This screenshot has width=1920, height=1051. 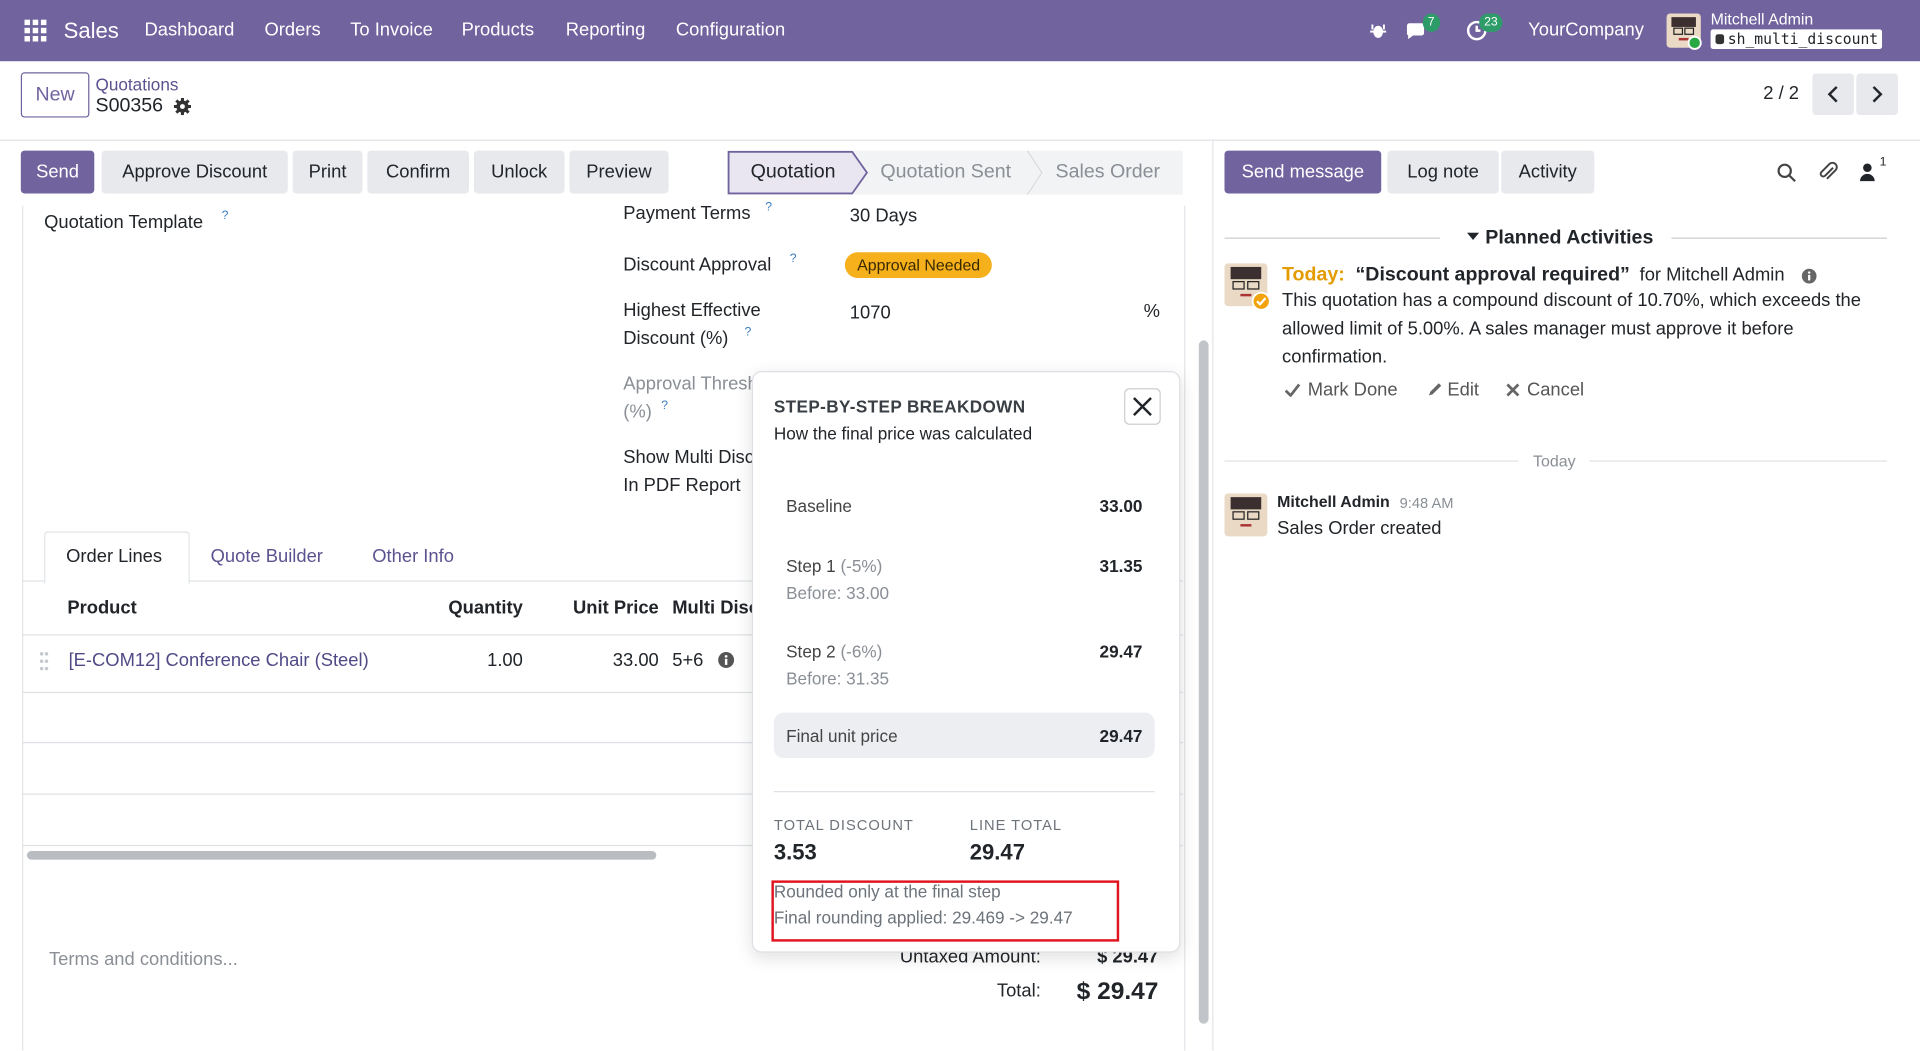 What do you see at coordinates (945, 911) in the screenshot?
I see `highlight-box` at bounding box center [945, 911].